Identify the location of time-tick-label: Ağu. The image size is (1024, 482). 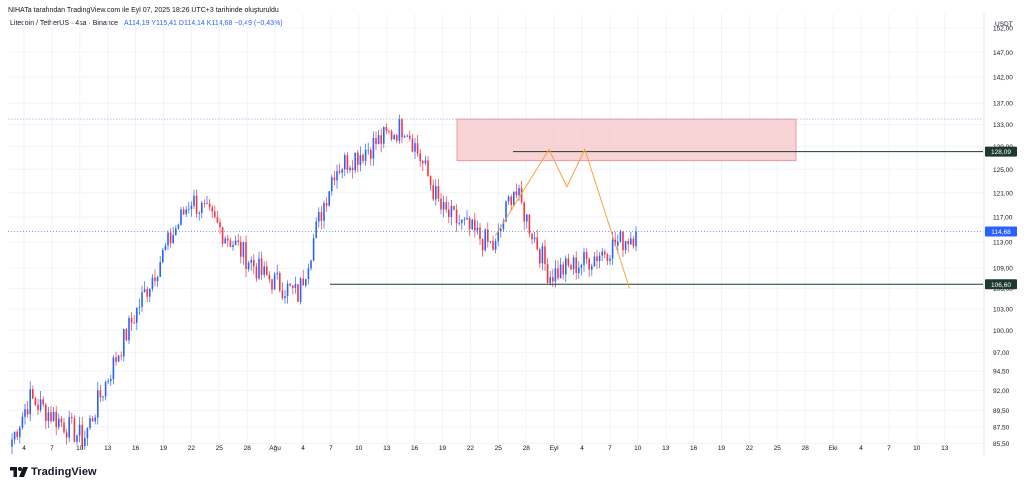
(275, 448).